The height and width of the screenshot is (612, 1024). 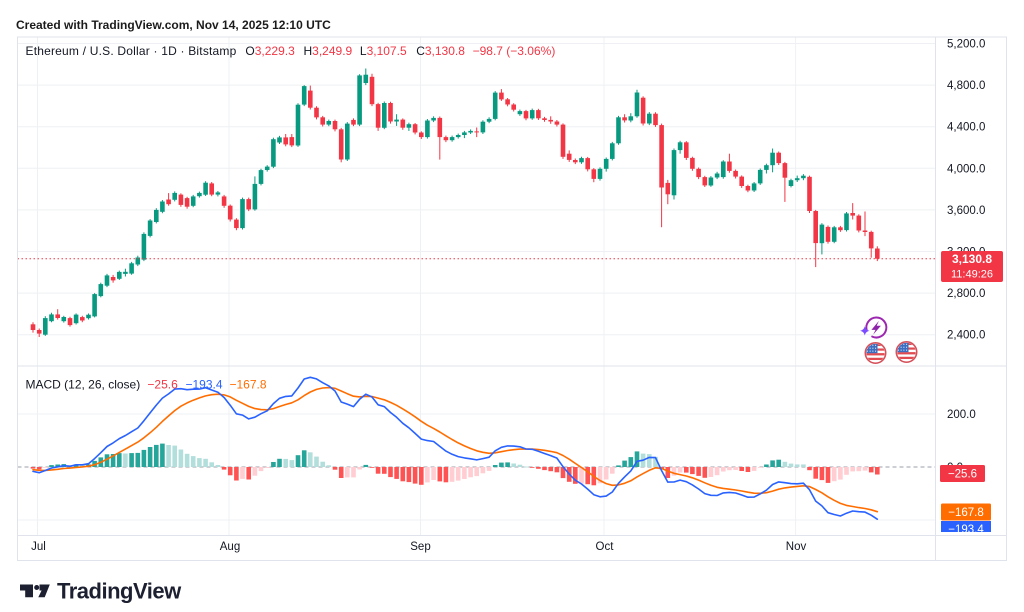 I want to click on svg-text: Nov, so click(x=796, y=547).